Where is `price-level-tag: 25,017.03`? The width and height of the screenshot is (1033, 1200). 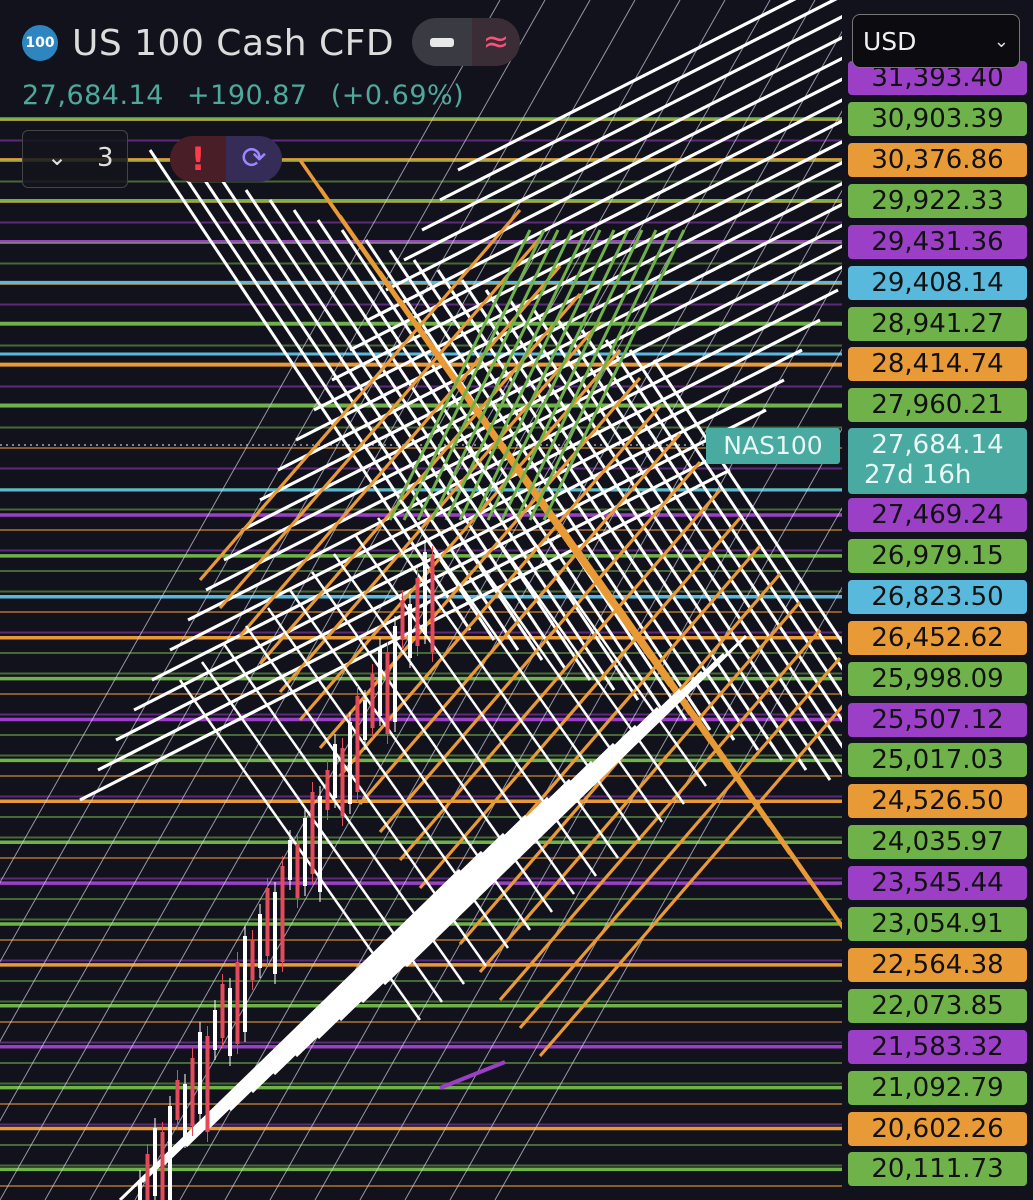 price-level-tag: 25,017.03 is located at coordinates (937, 760).